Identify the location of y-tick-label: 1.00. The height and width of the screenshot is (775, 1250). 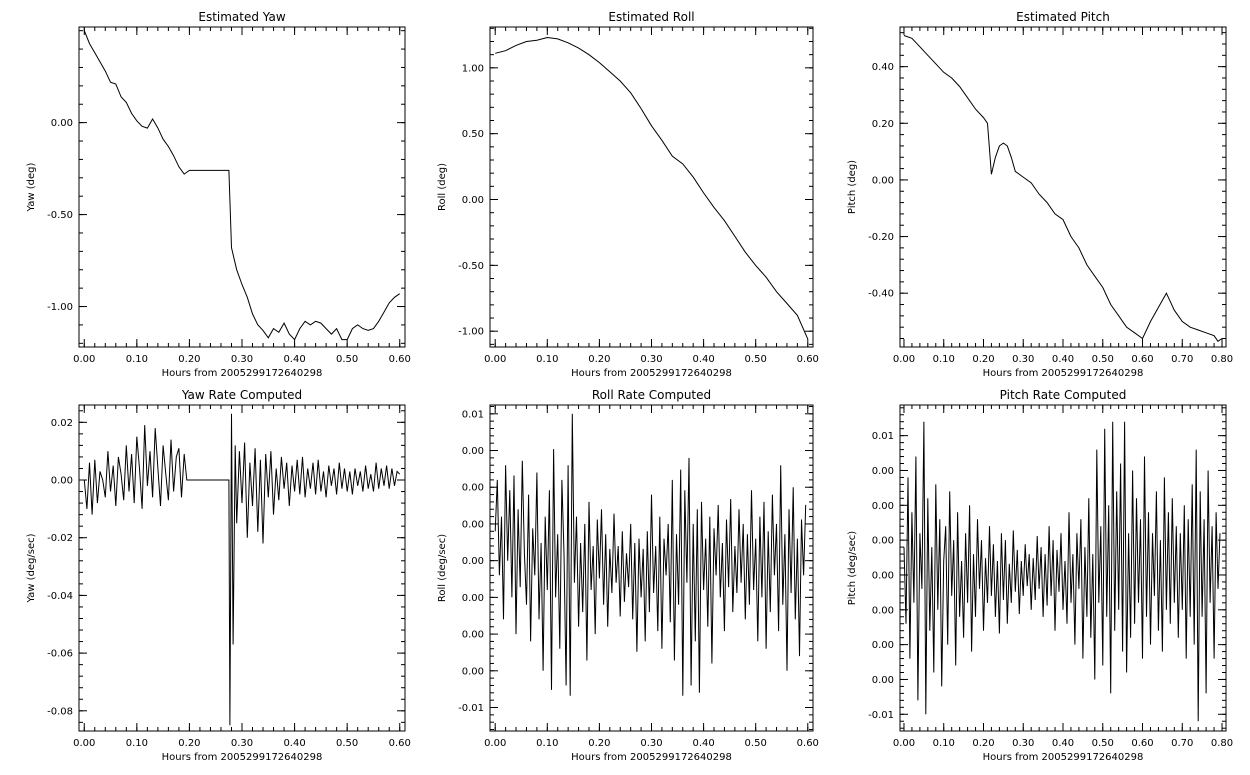
(473, 68).